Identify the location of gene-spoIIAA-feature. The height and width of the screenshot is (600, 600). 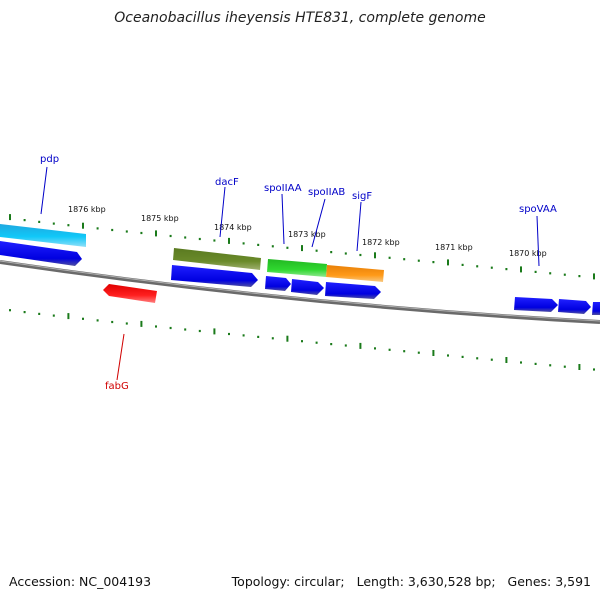
(297, 268).